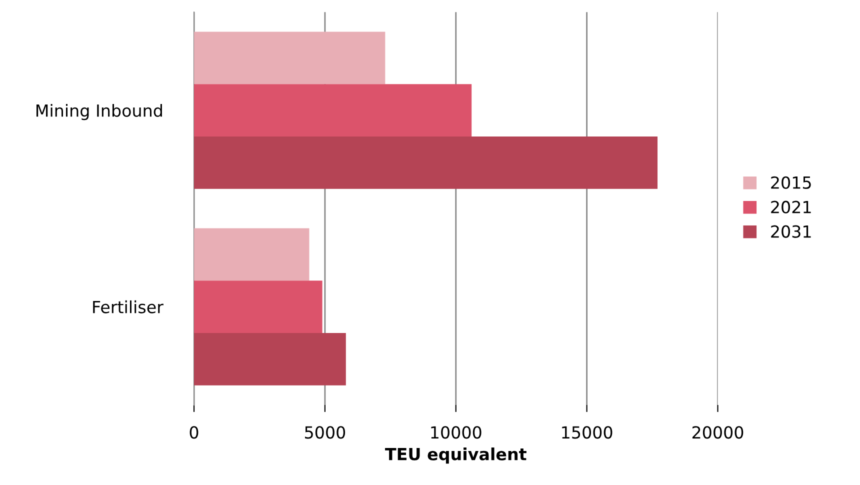 Image resolution: width=860 pixels, height=485 pixels. What do you see at coordinates (791, 182) in the screenshot?
I see `legend-label: 2015` at bounding box center [791, 182].